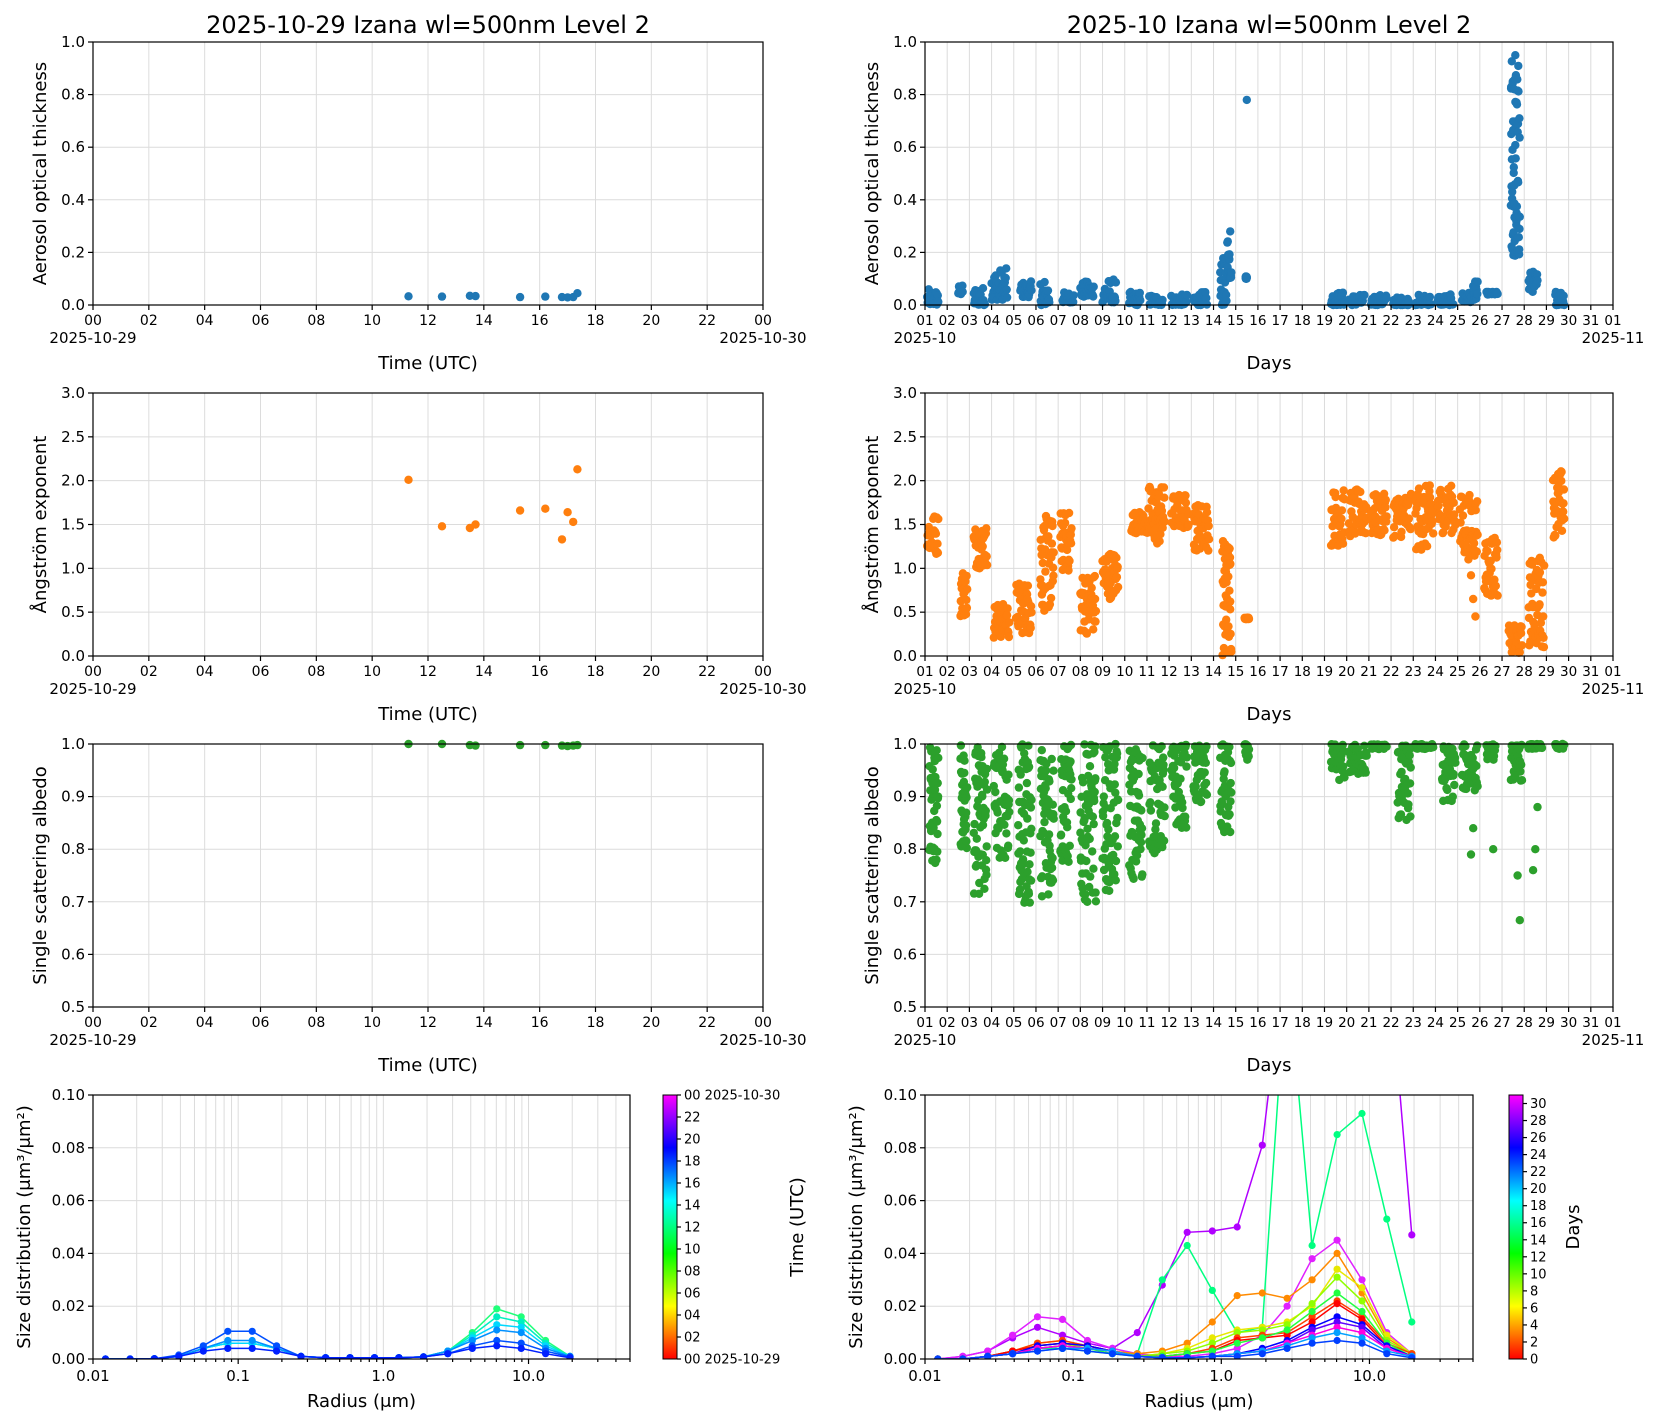 The image size is (1654, 1420). Describe the element at coordinates (1324, 1023) in the screenshot. I see `x-tick-label: 19` at that location.